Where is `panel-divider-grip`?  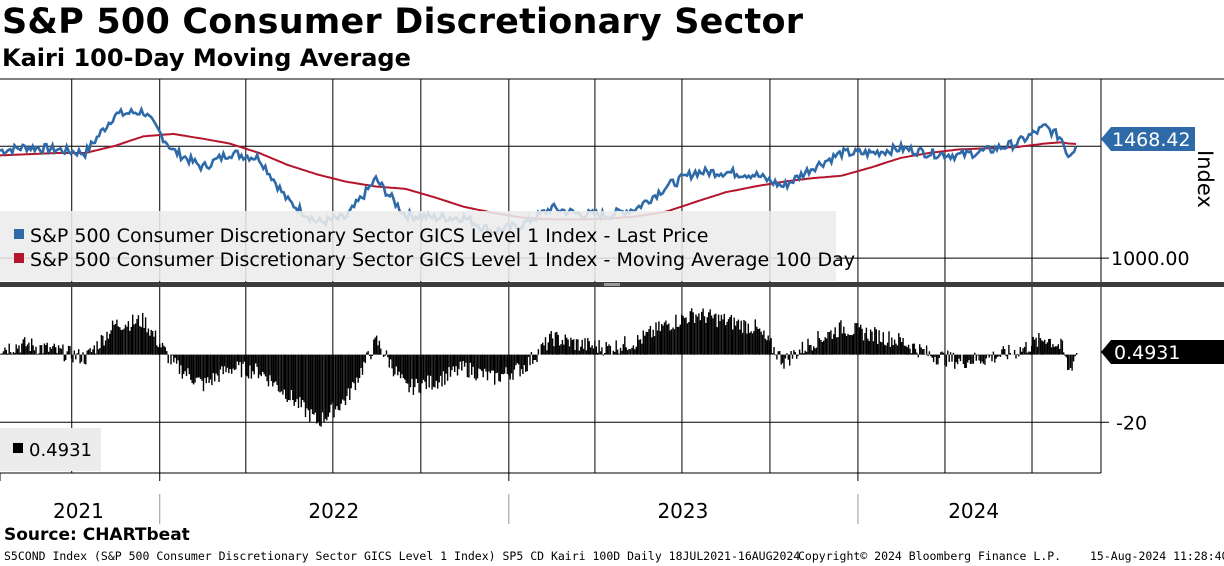 panel-divider-grip is located at coordinates (612, 284).